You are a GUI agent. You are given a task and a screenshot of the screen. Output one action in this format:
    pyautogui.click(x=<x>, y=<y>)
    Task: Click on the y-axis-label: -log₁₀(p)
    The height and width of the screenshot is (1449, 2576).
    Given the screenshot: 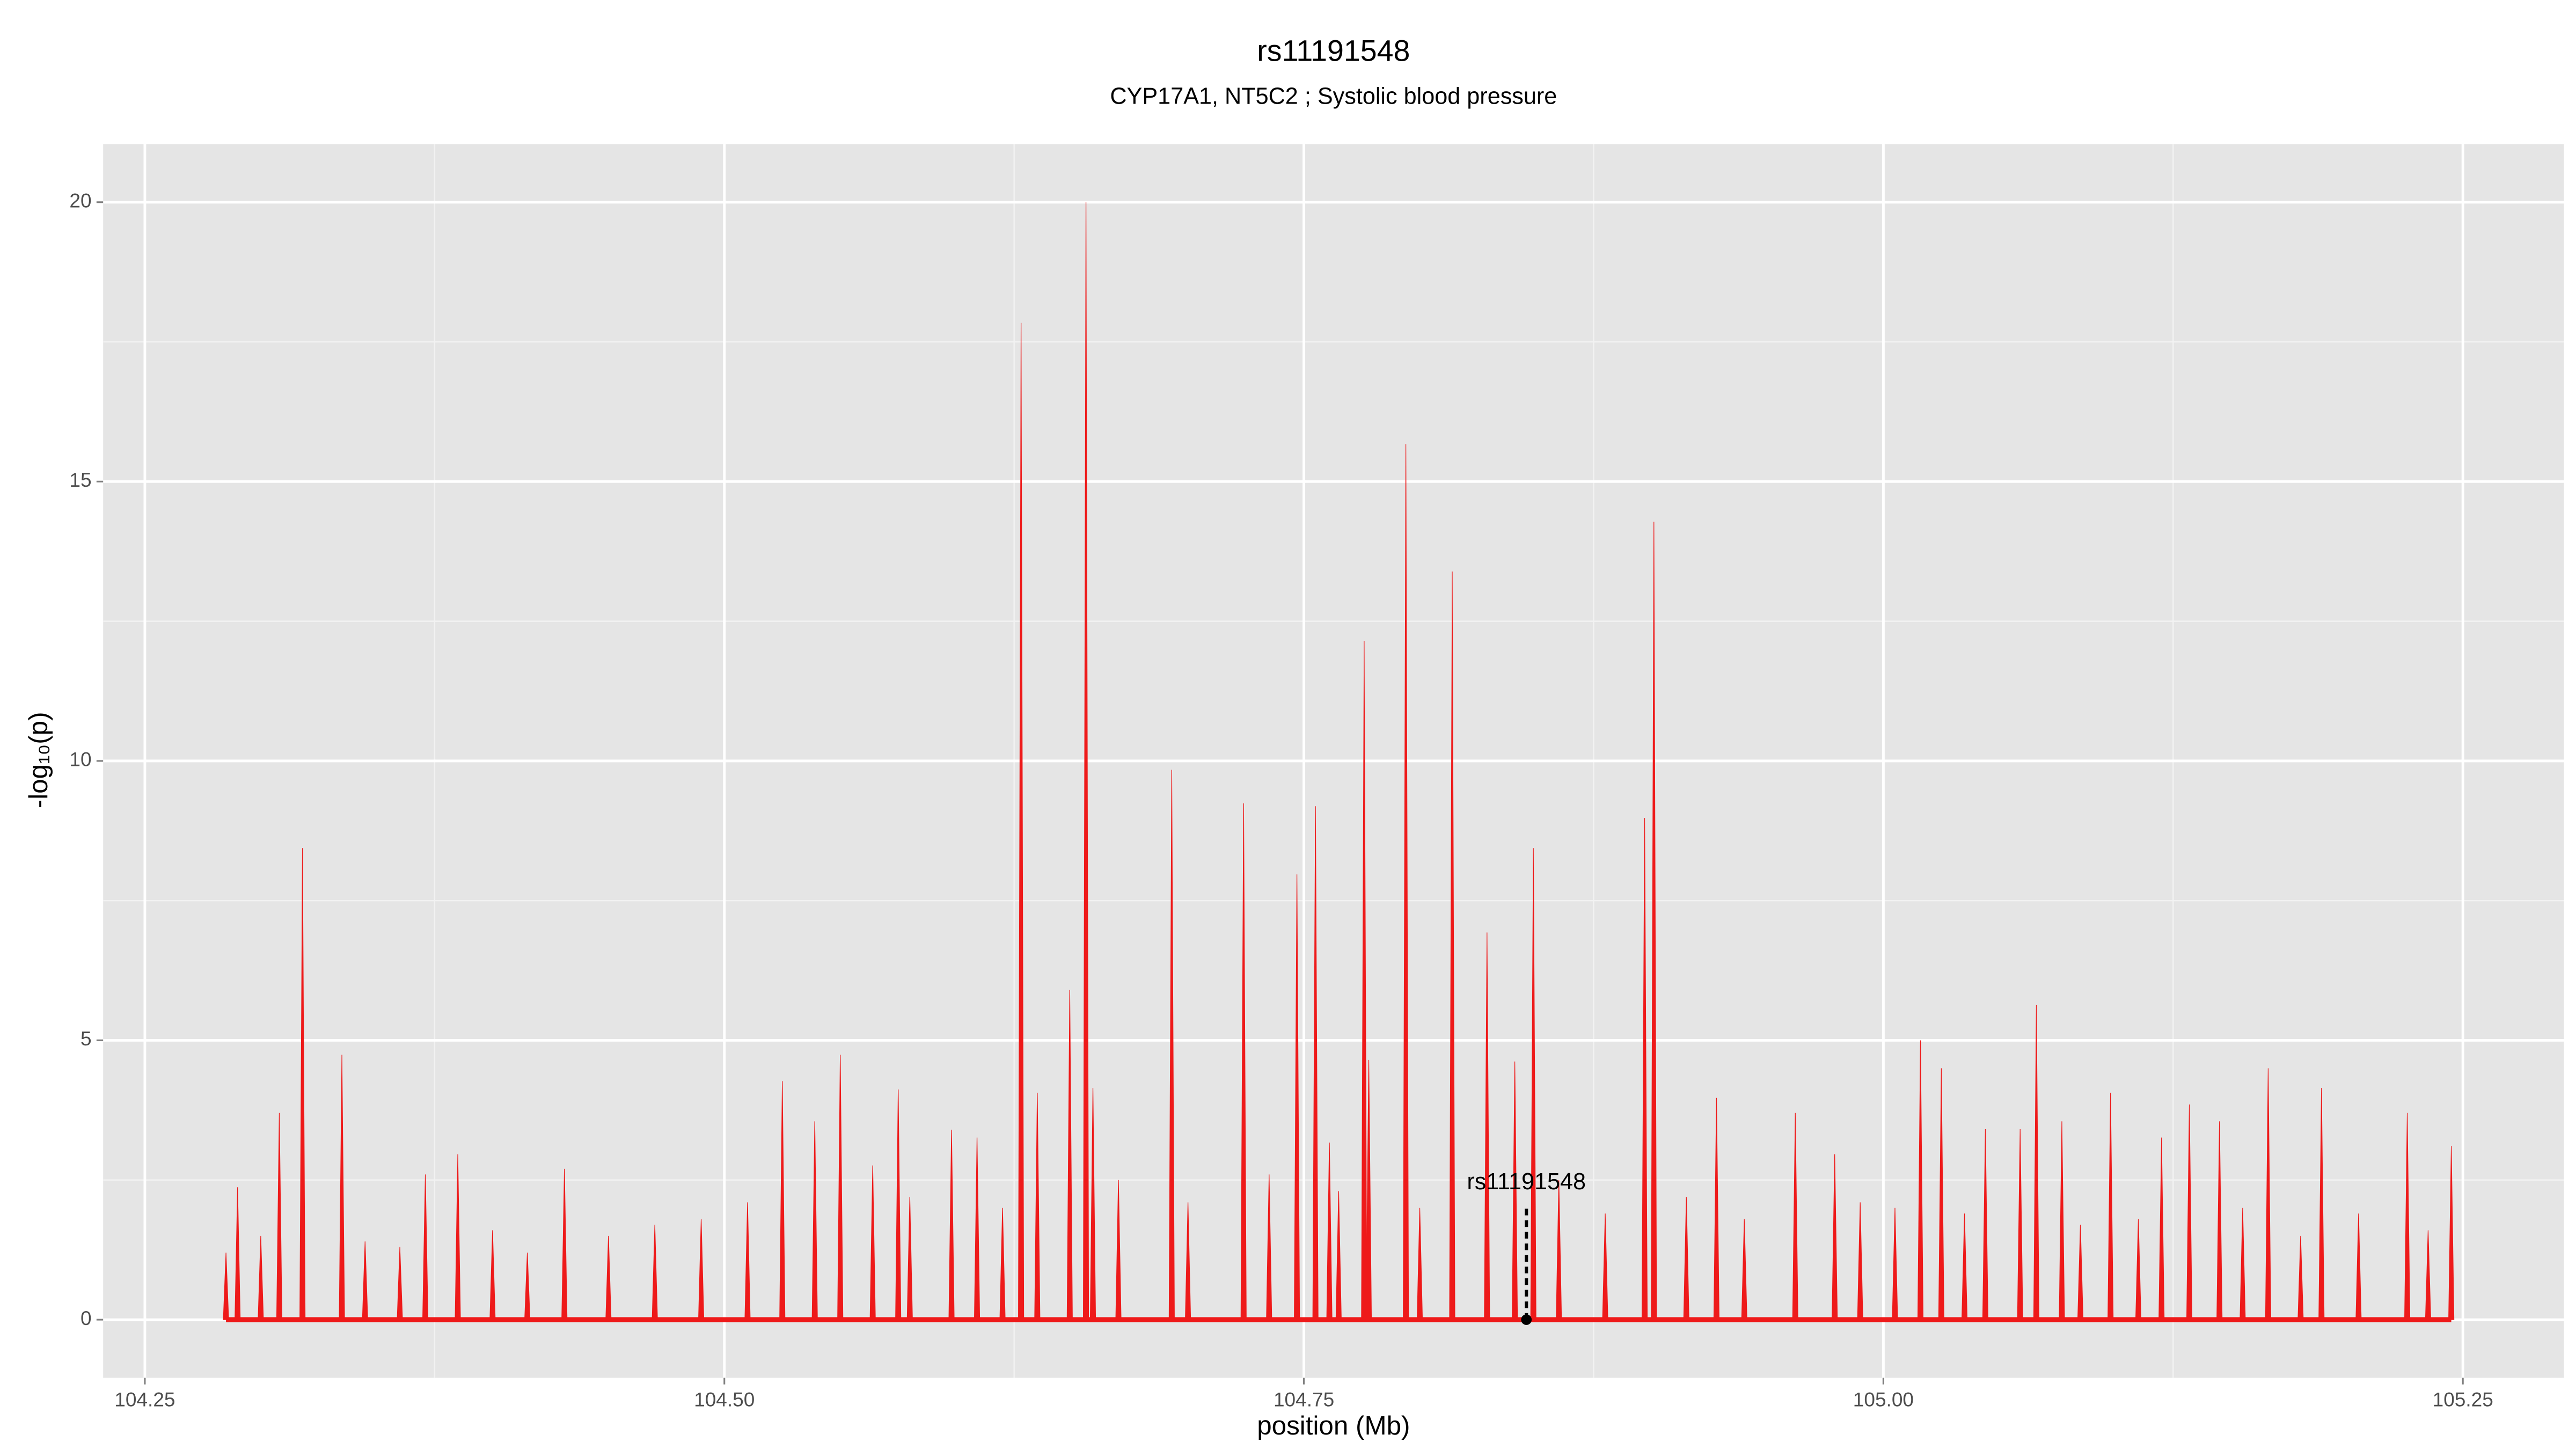 What is the action you would take?
    pyautogui.click(x=38, y=760)
    